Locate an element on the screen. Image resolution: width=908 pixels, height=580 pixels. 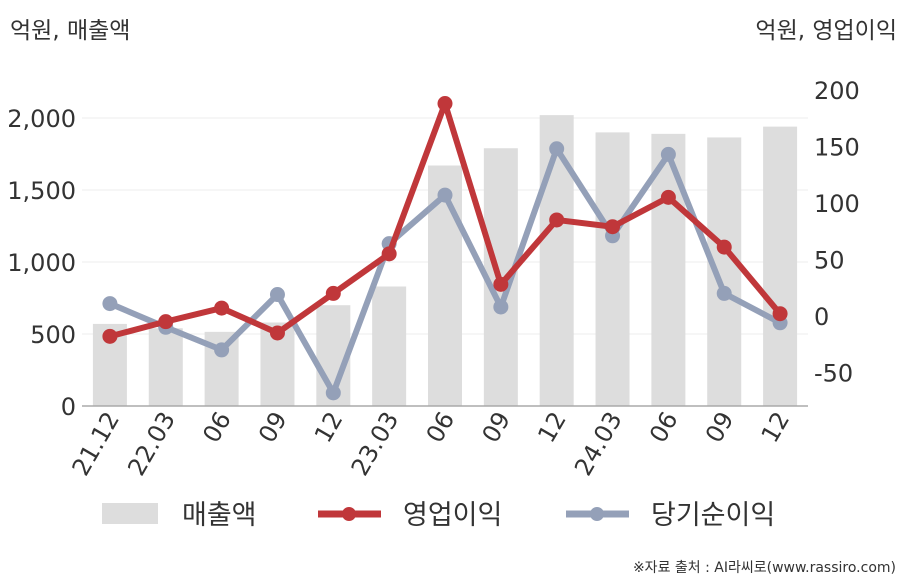
legend-marker-operating-profit is located at coordinates (349, 514).